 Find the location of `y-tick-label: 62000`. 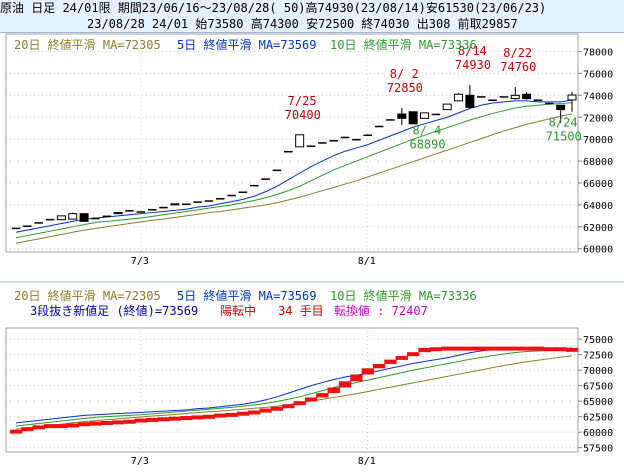

y-tick-label: 62000 is located at coordinates (598, 228).